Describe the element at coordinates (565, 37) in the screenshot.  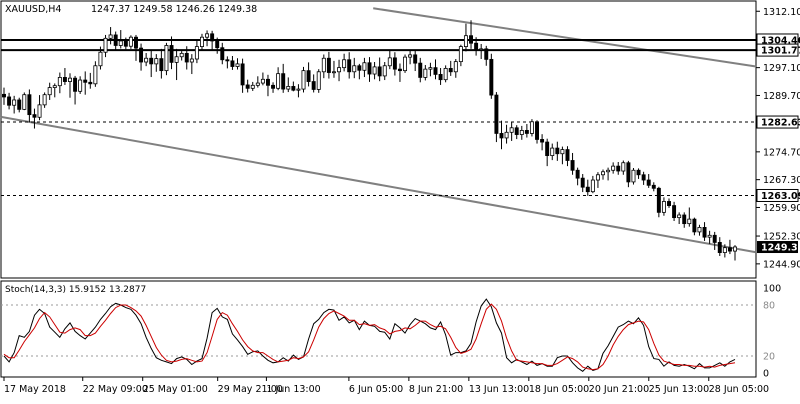
I see `trendline-upper-channel` at that location.